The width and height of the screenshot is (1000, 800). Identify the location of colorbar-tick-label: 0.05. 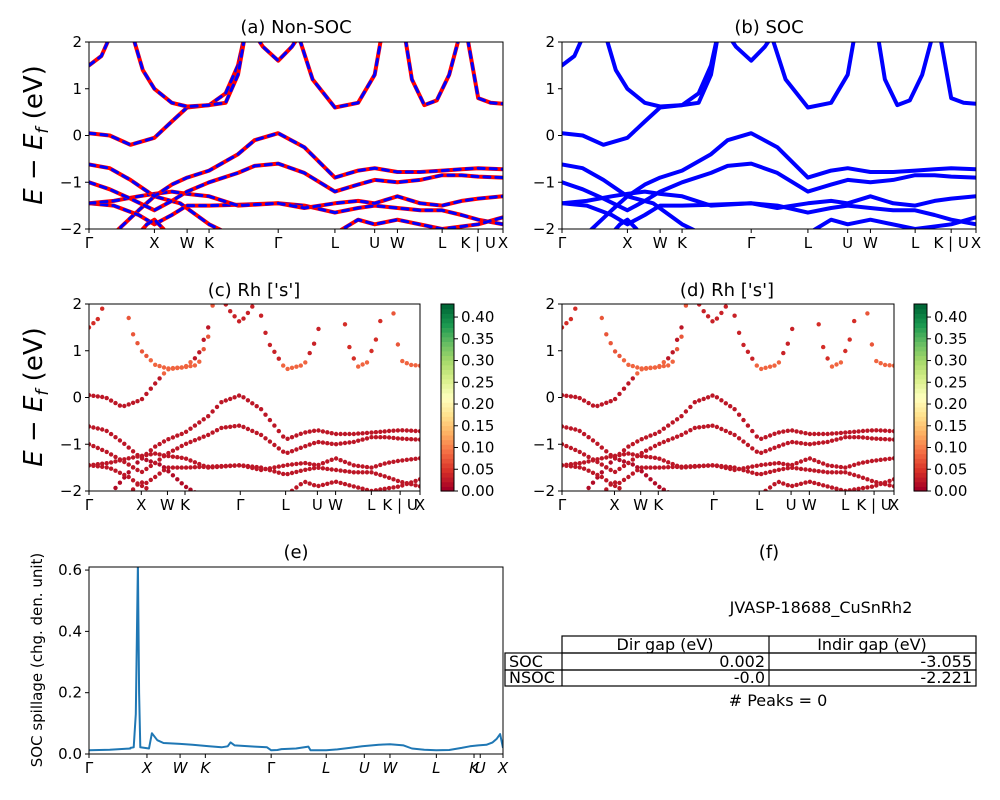
(950, 469).